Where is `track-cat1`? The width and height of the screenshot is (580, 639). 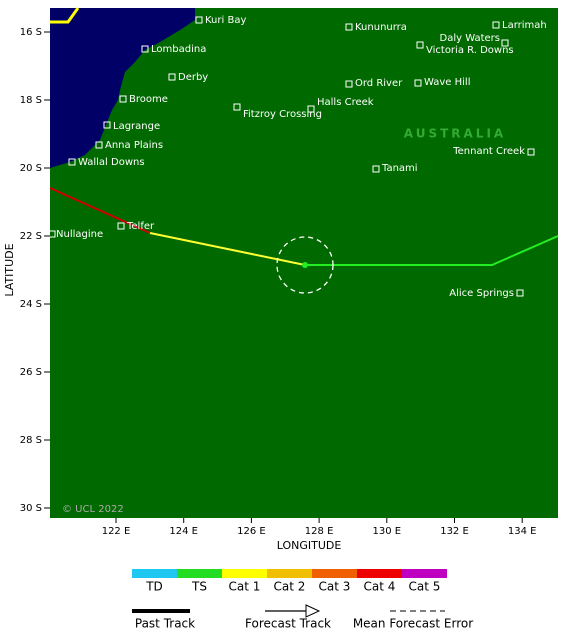
track-cat1 is located at coordinates (227, 249).